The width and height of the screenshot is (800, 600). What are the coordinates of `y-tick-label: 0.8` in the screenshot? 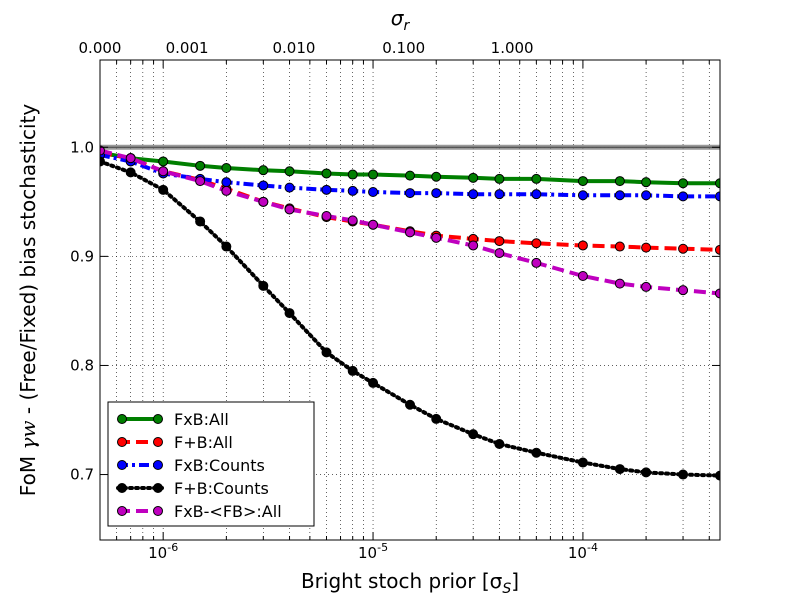 It's located at (82, 365).